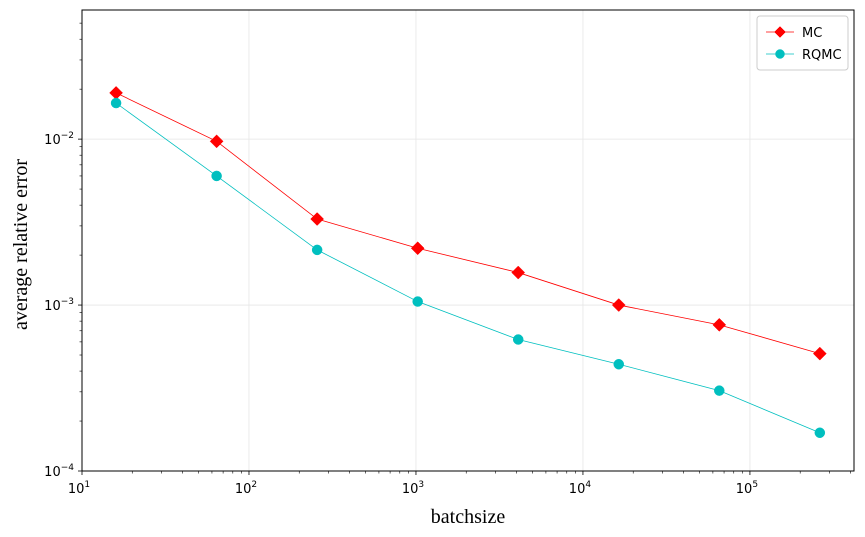  What do you see at coordinates (68, 468) in the screenshot?
I see `y-tick-exponent: −4` at bounding box center [68, 468].